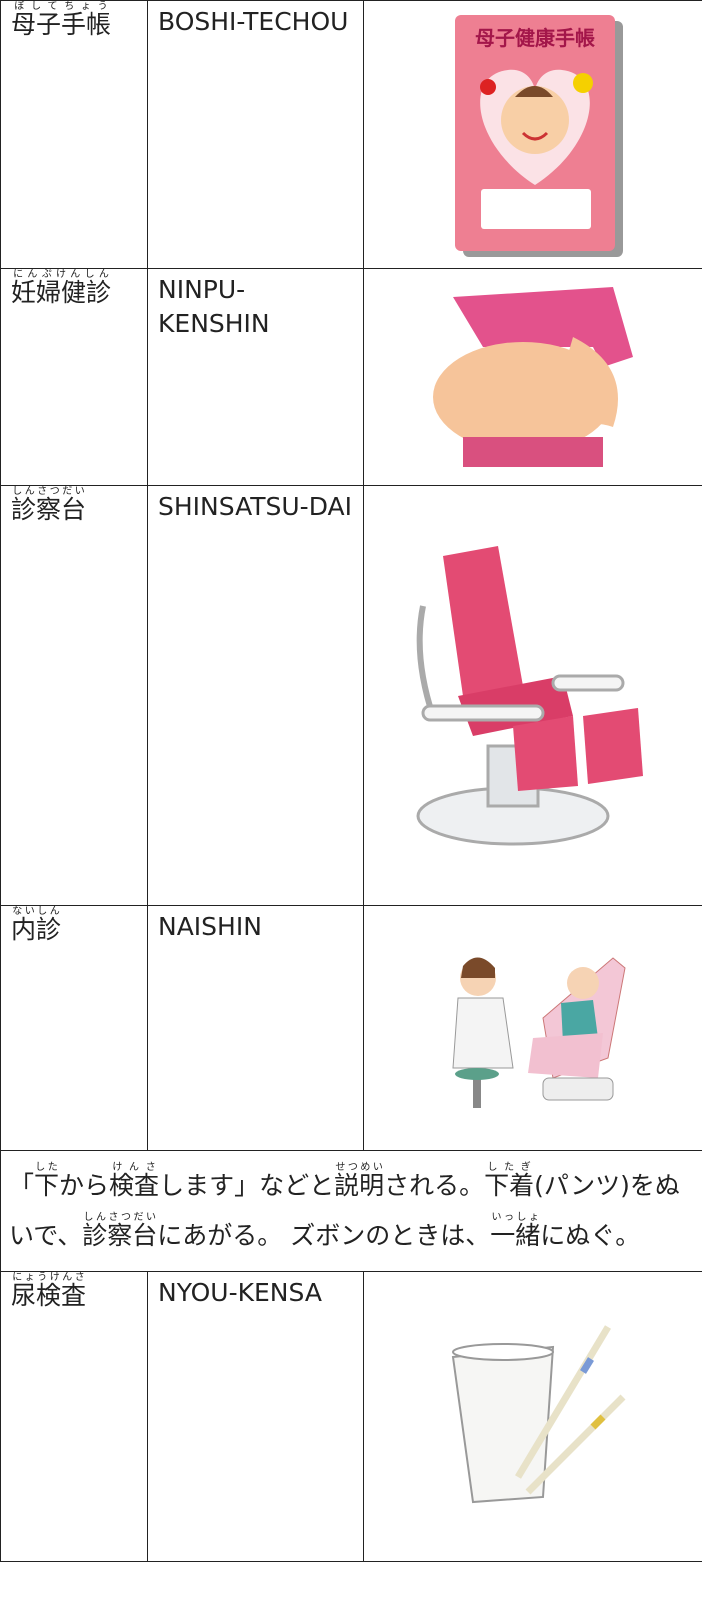 The image size is (702, 1613). Describe the element at coordinates (515, 1235) in the screenshot. I see `base-text: 一緒` at that location.